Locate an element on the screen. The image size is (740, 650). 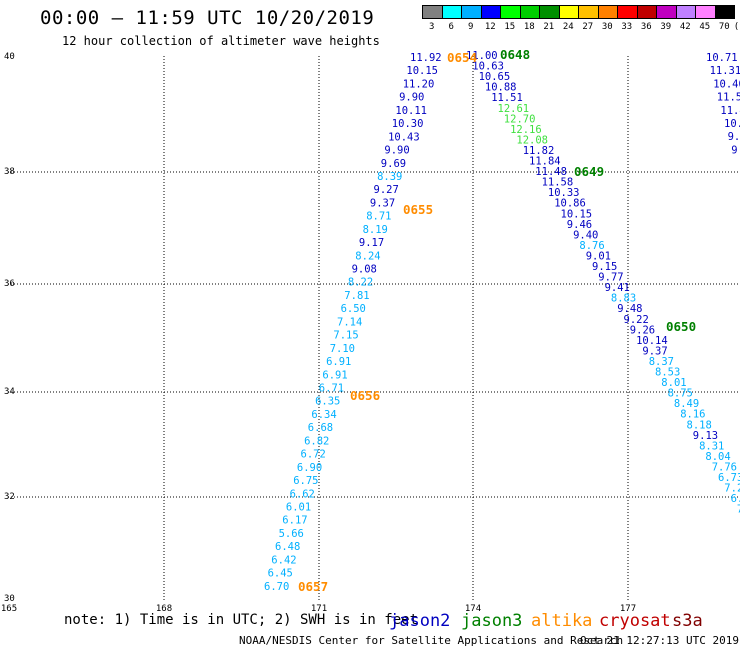
swh-value: 6.70 is located at coordinates (276, 587).